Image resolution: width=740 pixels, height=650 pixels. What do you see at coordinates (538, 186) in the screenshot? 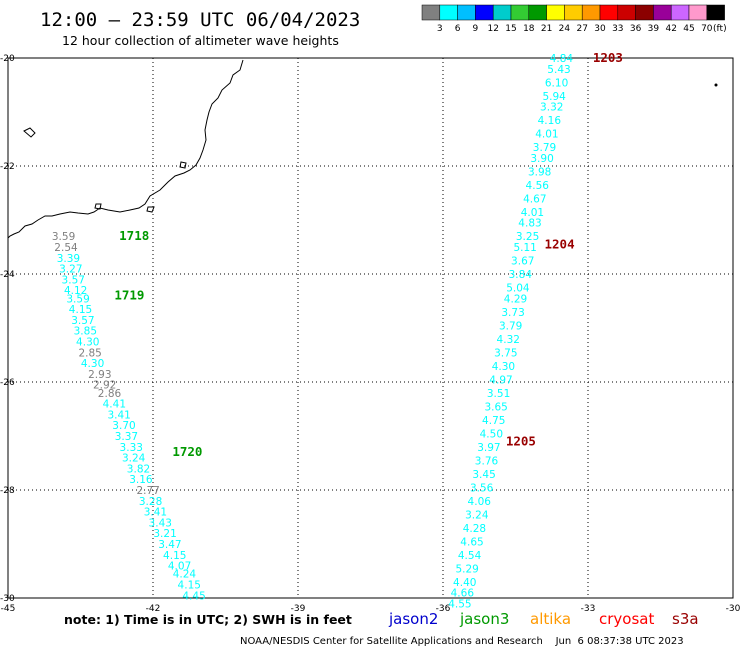
I see `wave-height-value: 4.56` at bounding box center [538, 186].